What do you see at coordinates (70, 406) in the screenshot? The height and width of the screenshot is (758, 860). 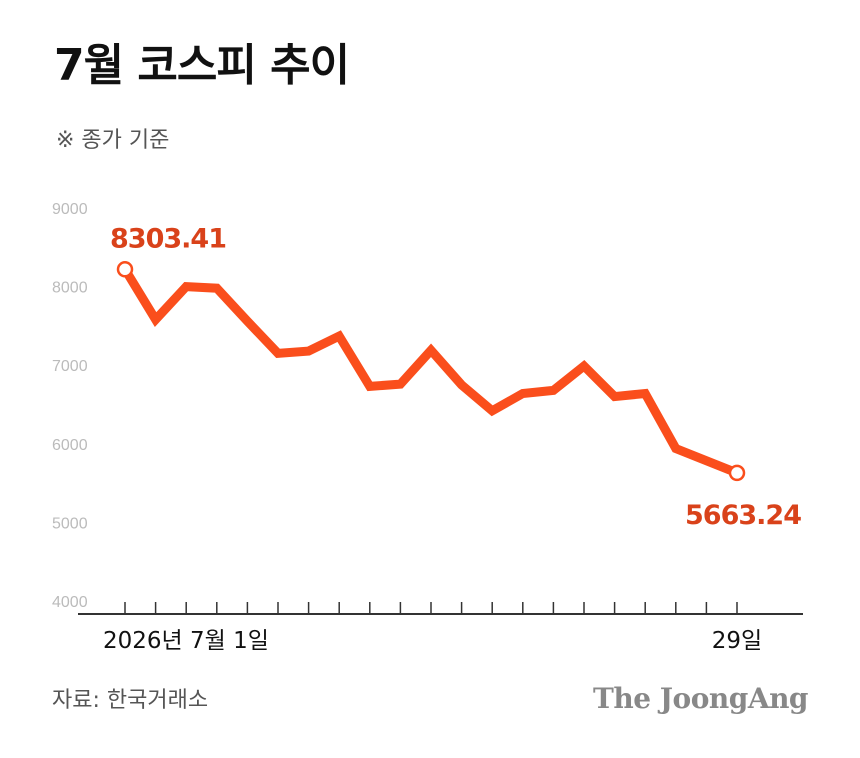 I see `y-axis-ticks: 9000 8000 7000 6000 5000 4000` at bounding box center [70, 406].